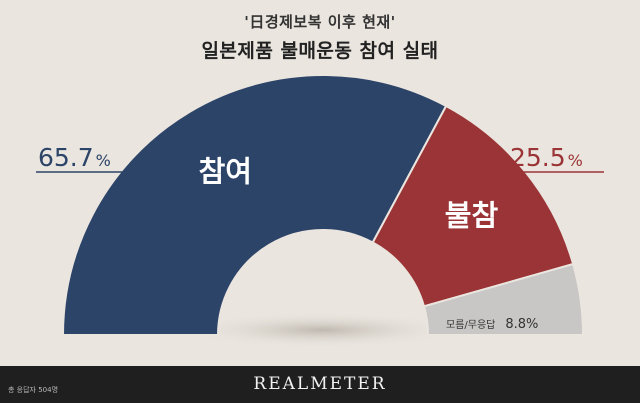 Image resolution: width=640 pixels, height=403 pixels. Describe the element at coordinates (320, 51) in the screenshot. I see `chart-title-line-2: 일본제품 불매운동 참여 실태` at that location.